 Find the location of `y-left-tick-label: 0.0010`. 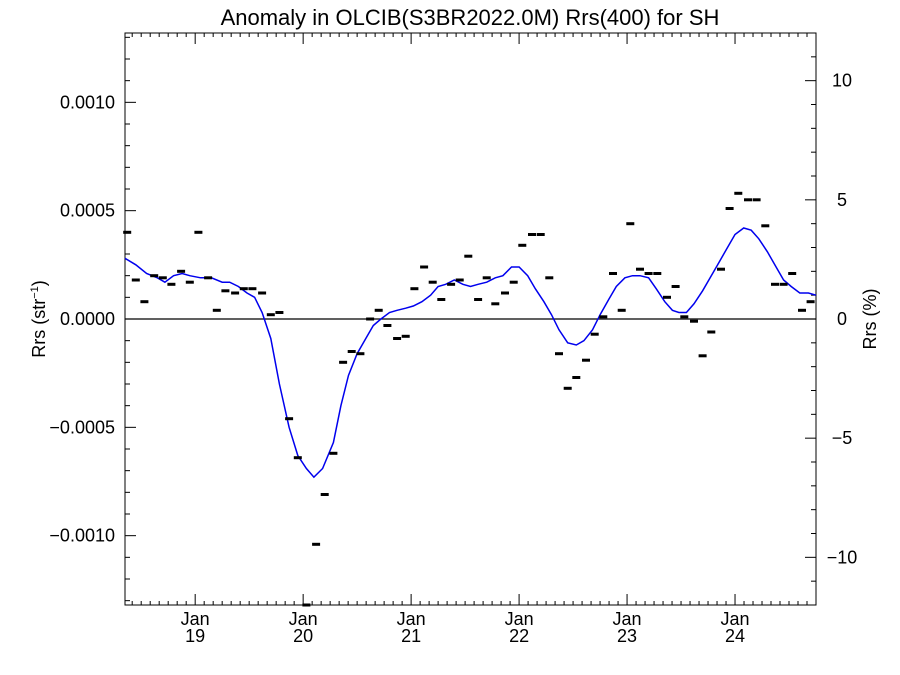

y-left-tick-label: 0.0010 is located at coordinates (87, 102).